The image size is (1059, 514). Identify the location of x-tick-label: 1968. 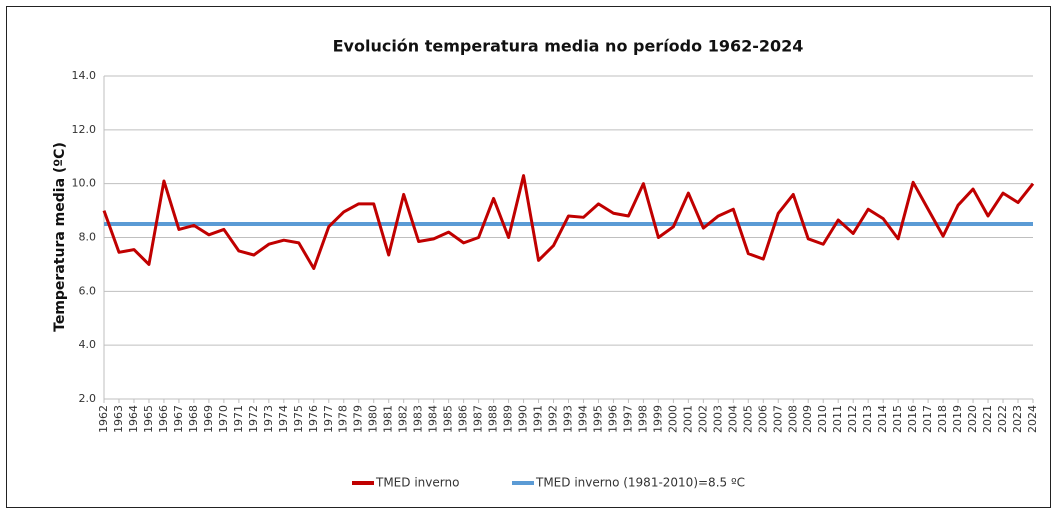
(193, 419).